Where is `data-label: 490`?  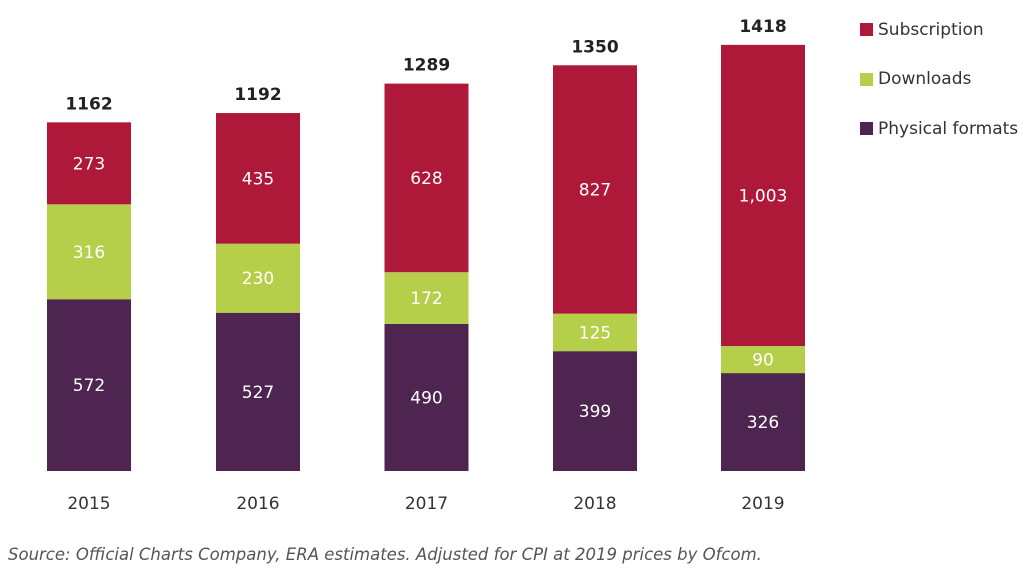 data-label: 490 is located at coordinates (426, 398).